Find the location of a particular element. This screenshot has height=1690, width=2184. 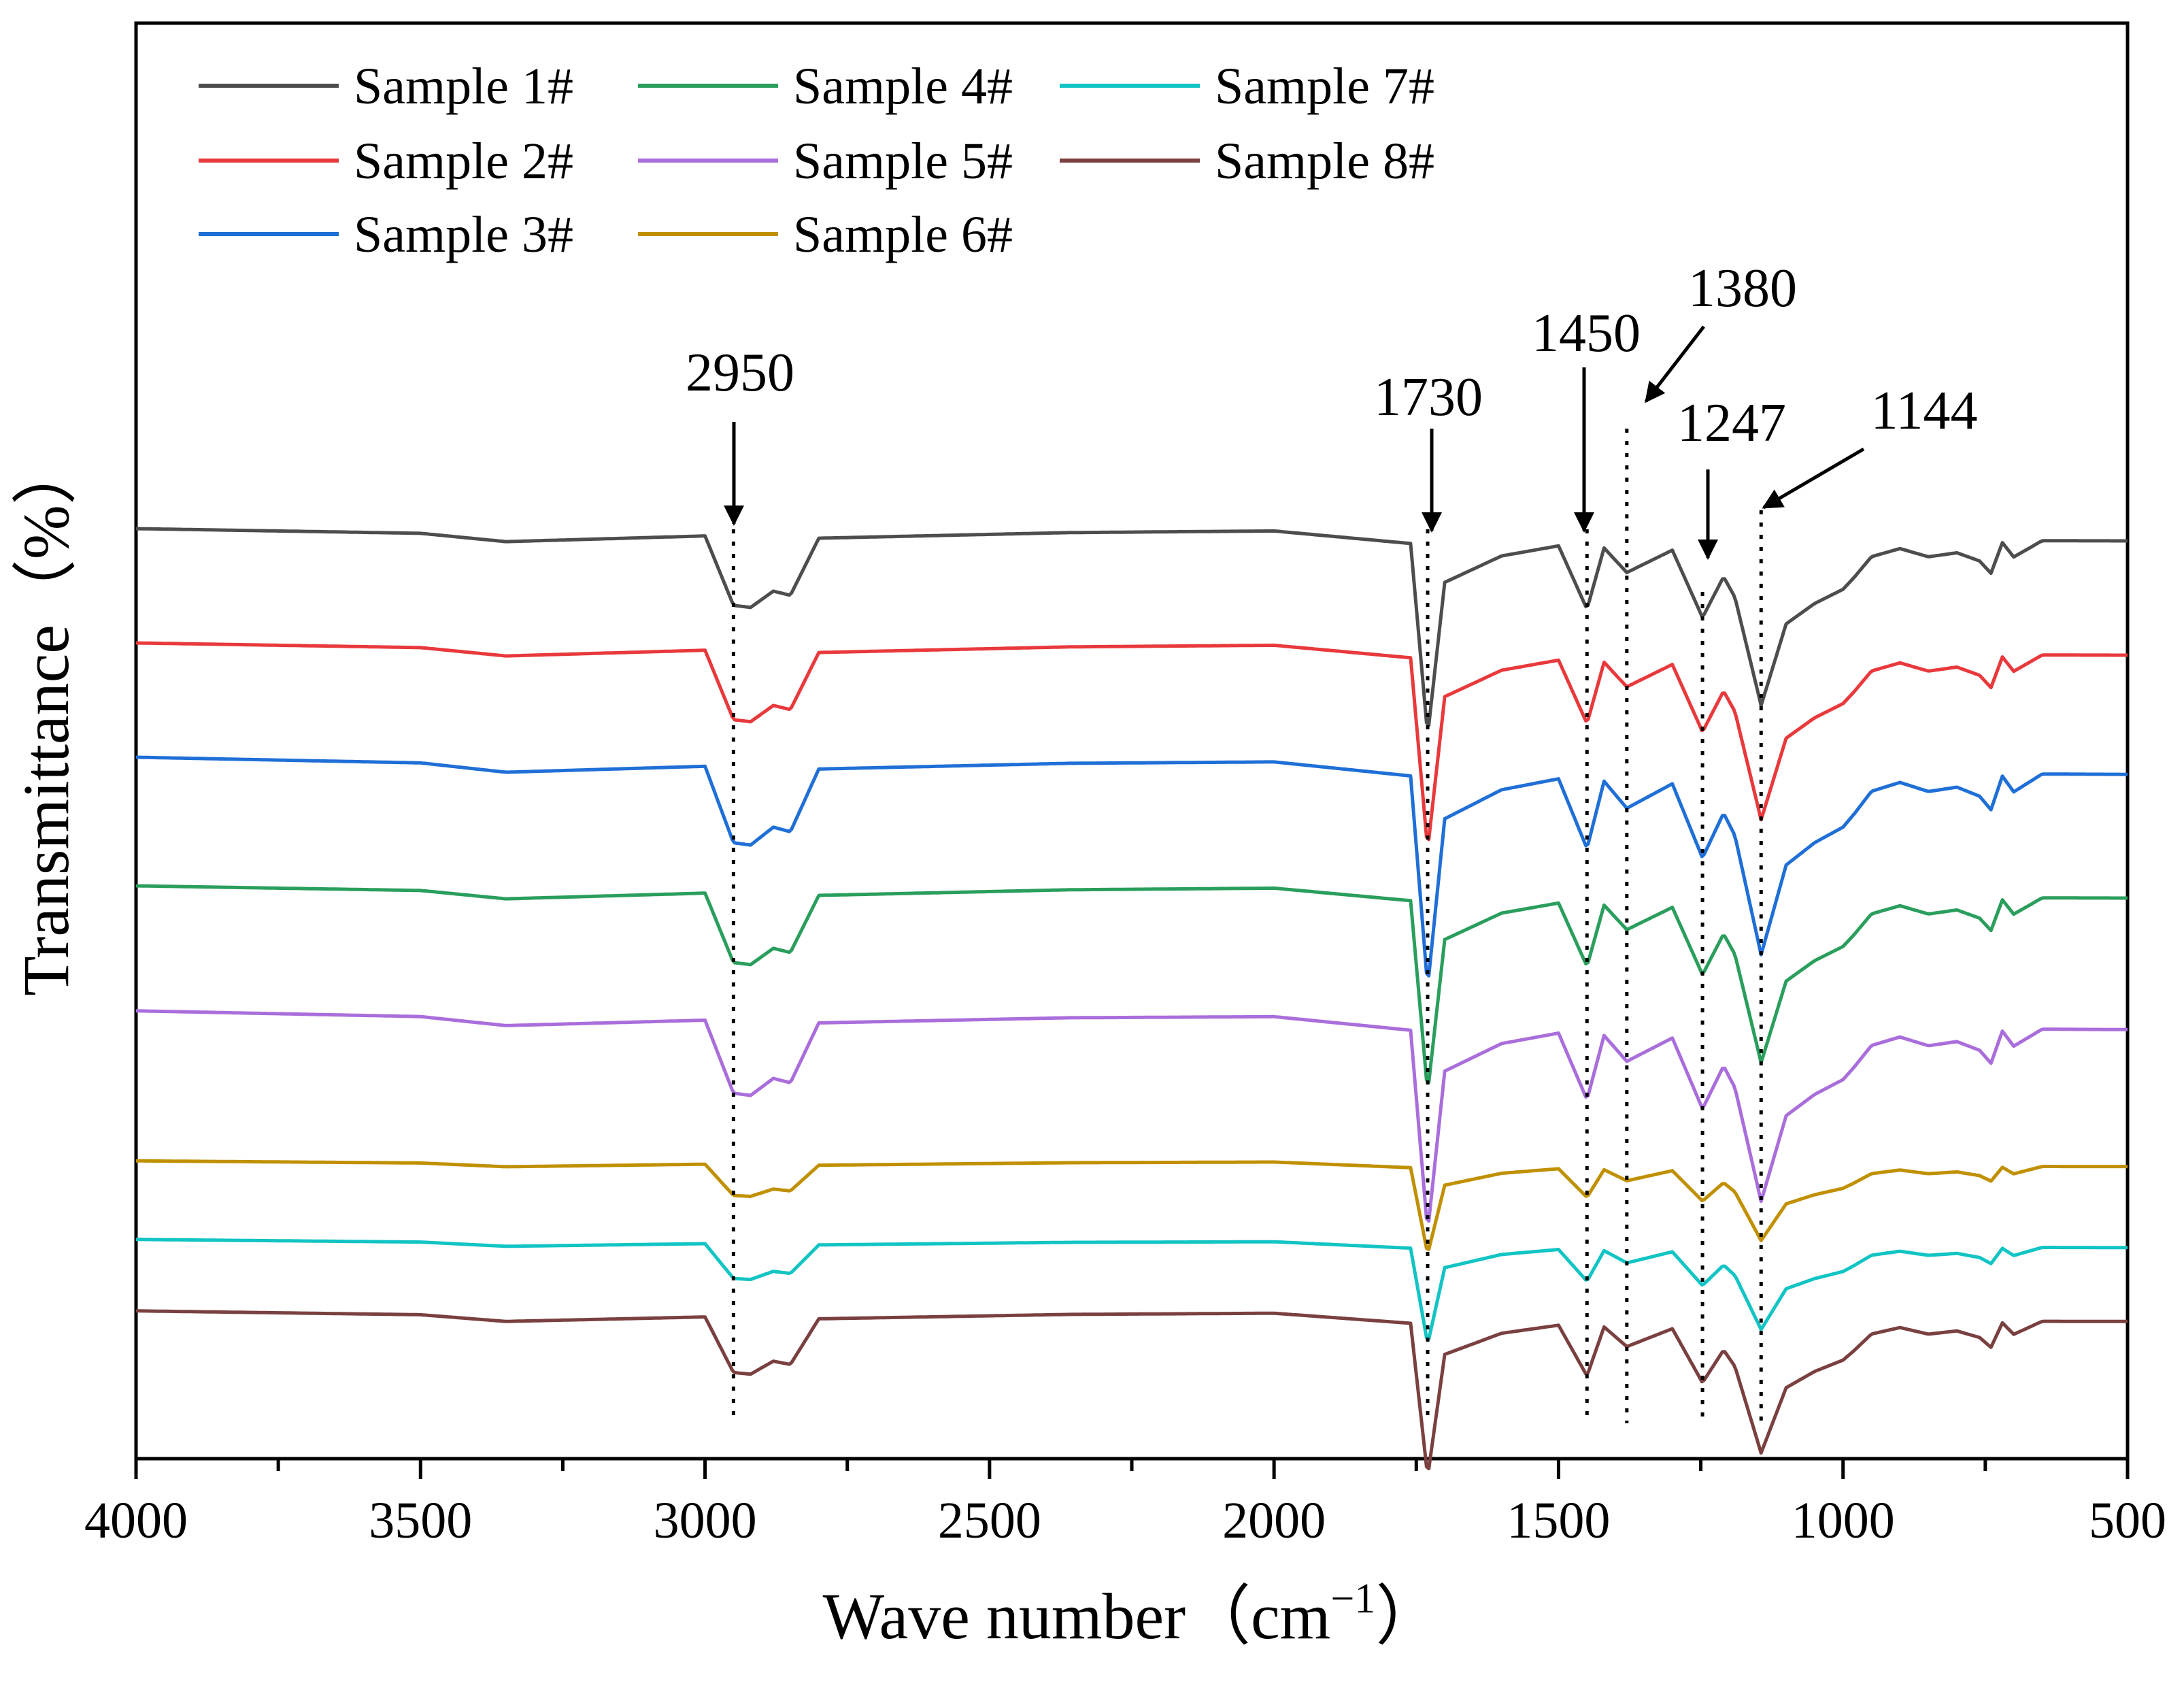

peak-label-1730: 1730 is located at coordinates (1428, 397).